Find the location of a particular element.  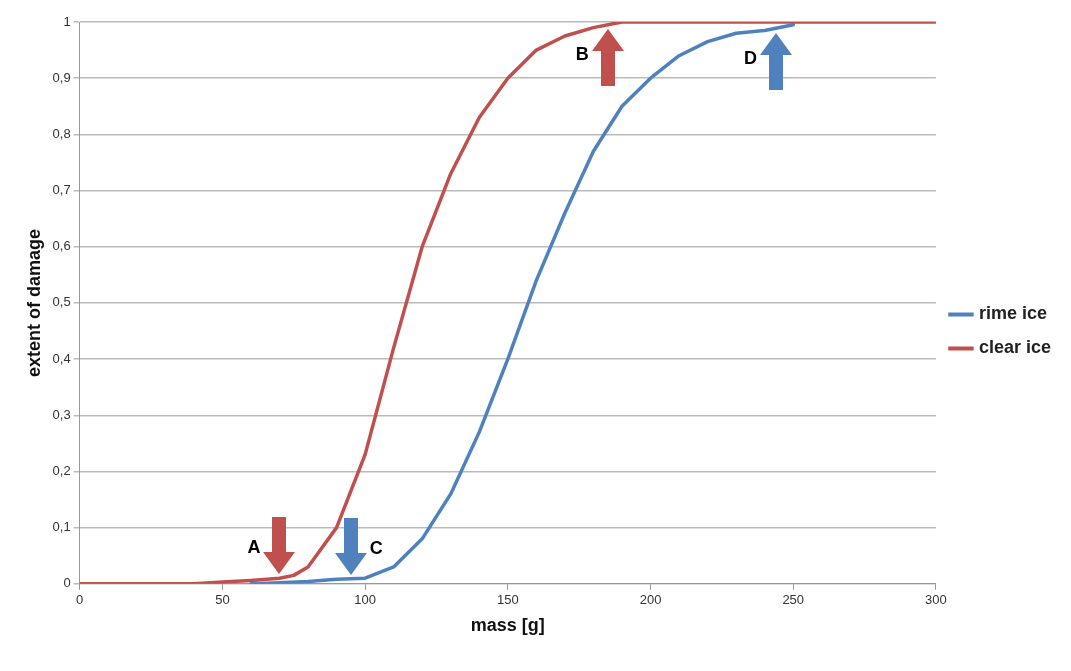

y-tick-label: 1 is located at coordinates (67, 21).